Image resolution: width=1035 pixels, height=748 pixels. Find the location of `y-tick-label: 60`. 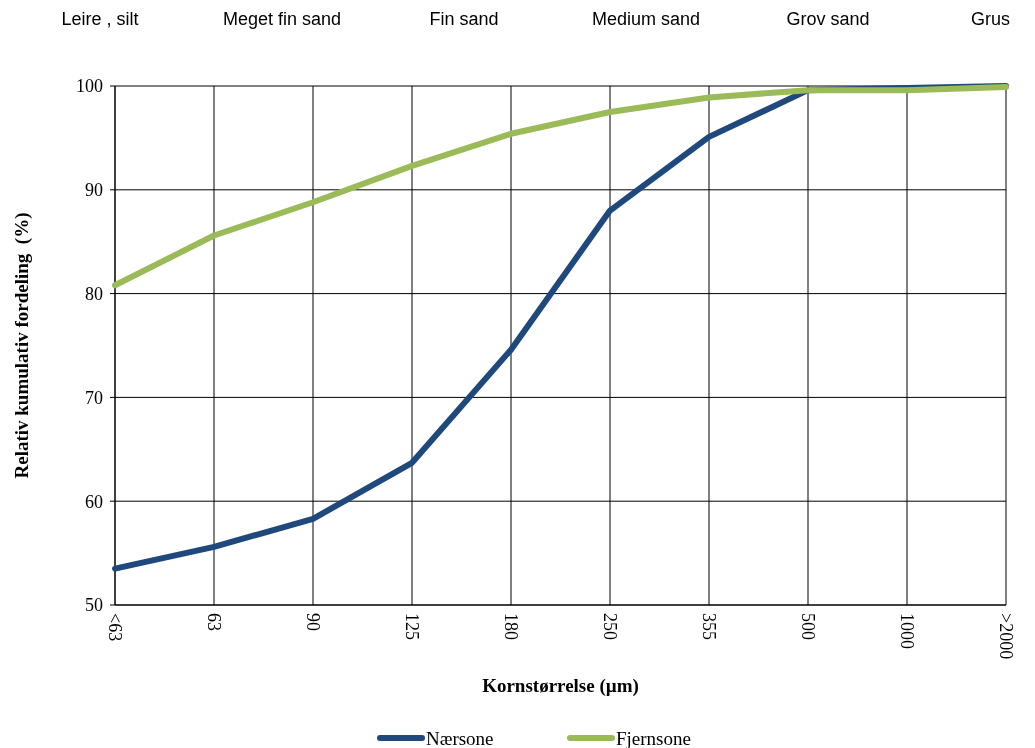

y-tick-label: 60 is located at coordinates (94, 501).